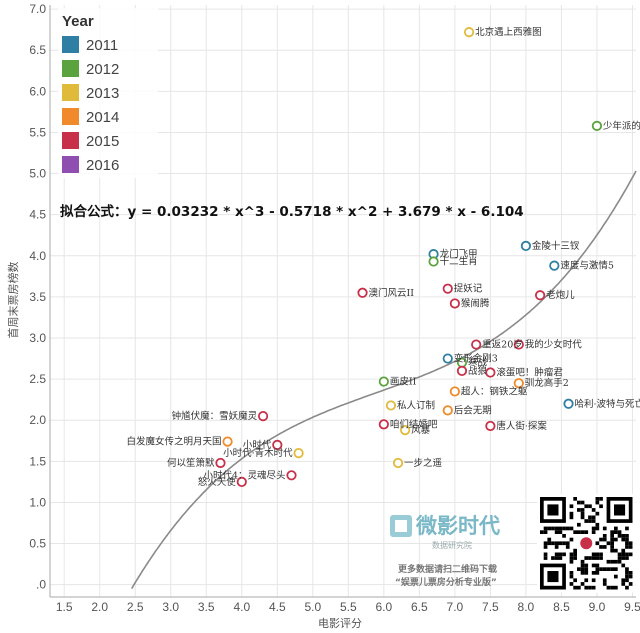 This screenshot has width=640, height=633. What do you see at coordinates (37, 132) in the screenshot?
I see `y-tick-label: 5.5` at bounding box center [37, 132].